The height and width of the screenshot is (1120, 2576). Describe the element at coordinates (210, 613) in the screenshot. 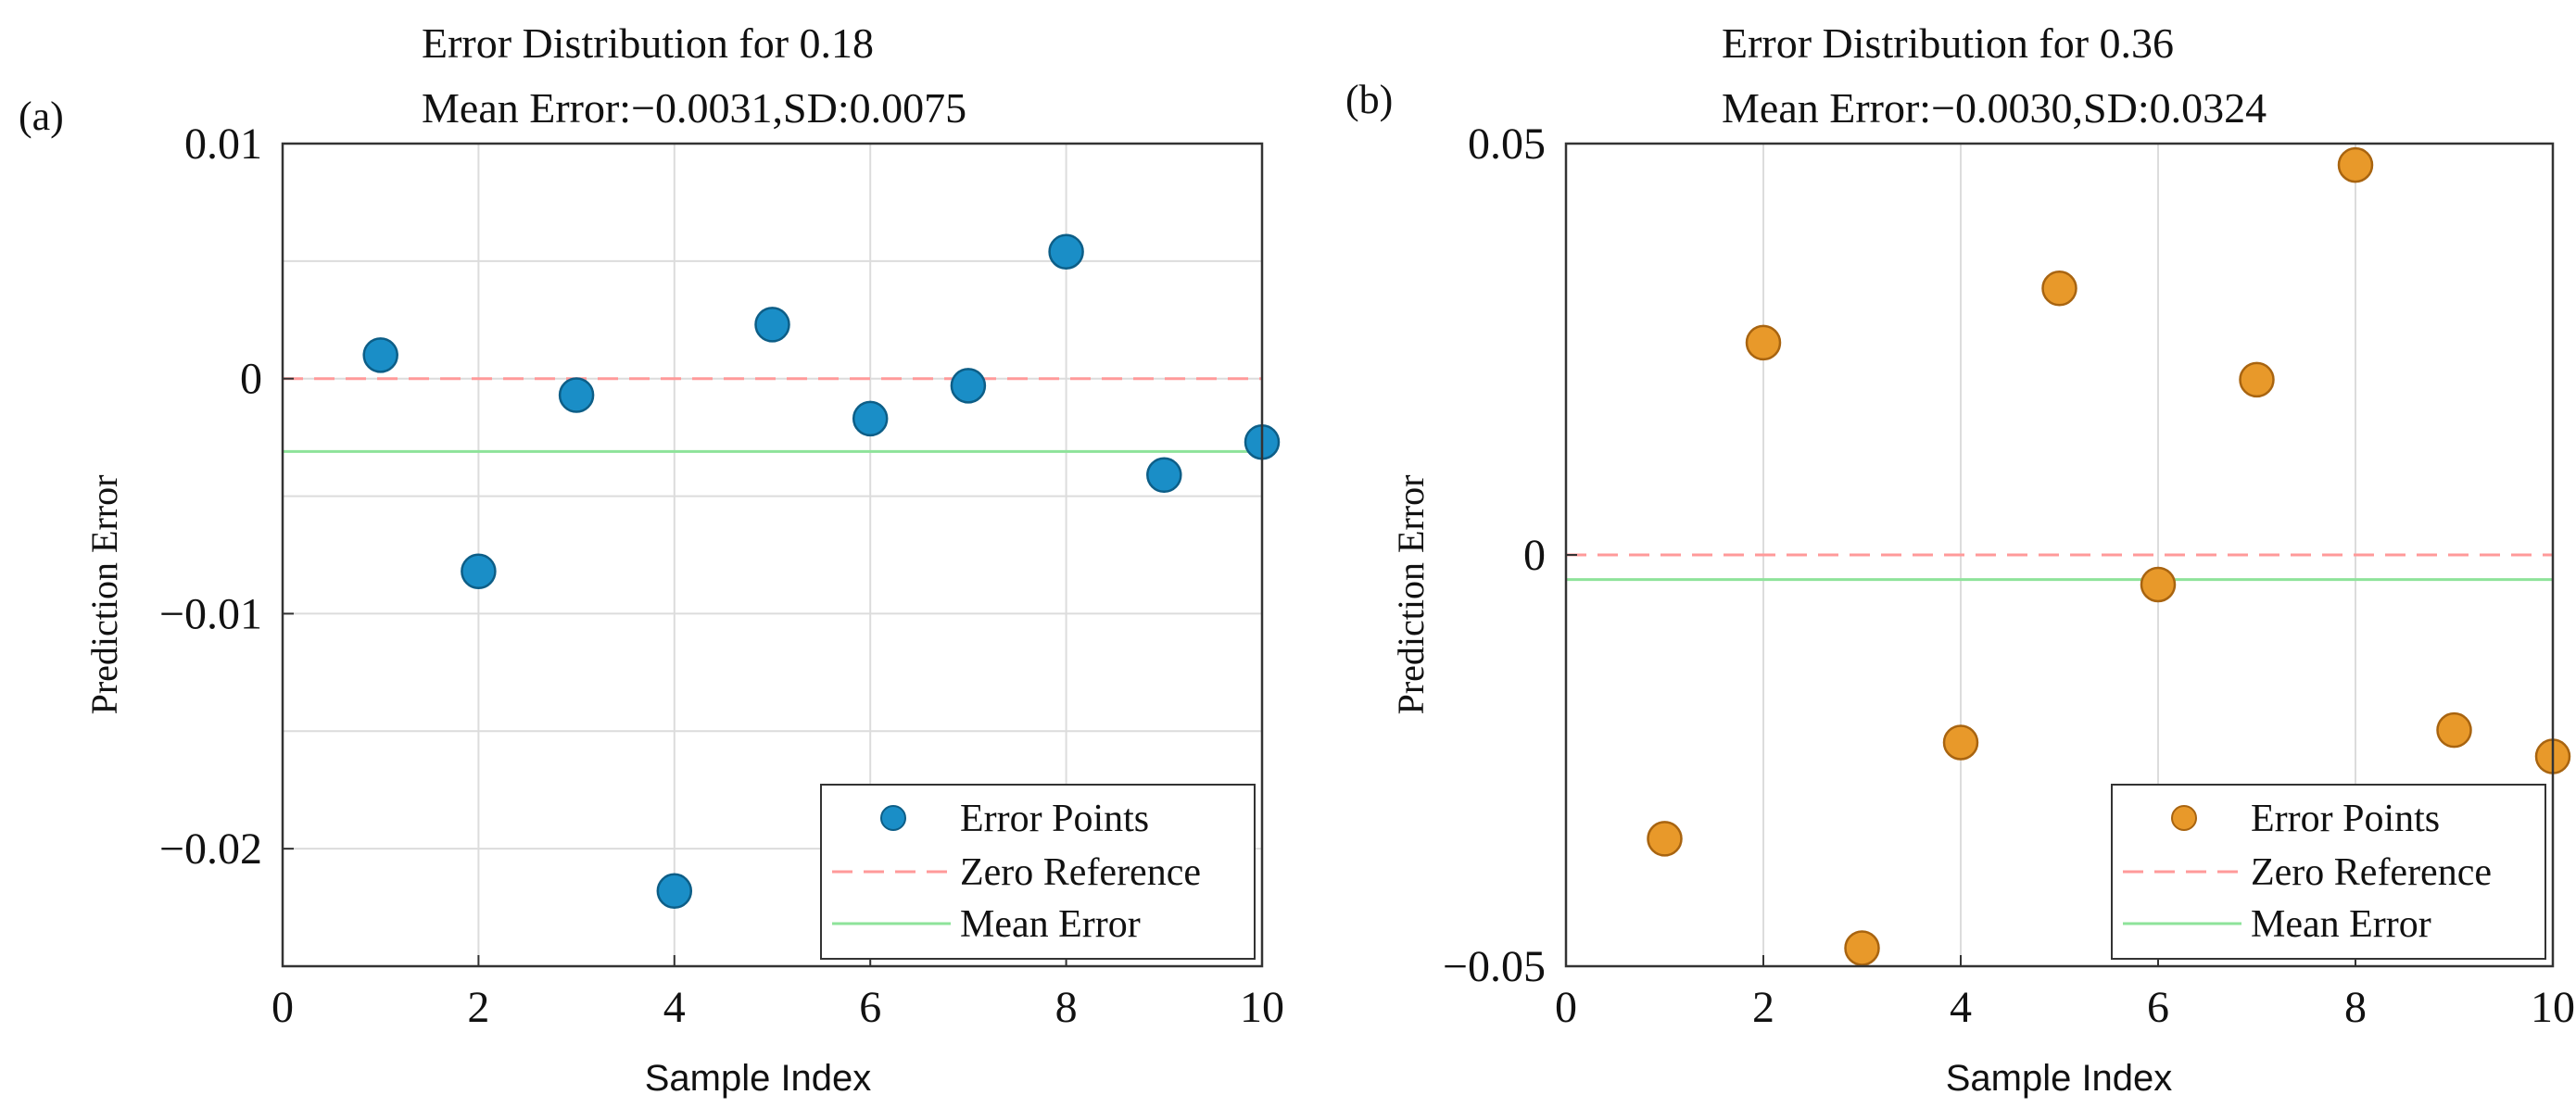

I see `y-tick-label: −0.01` at that location.